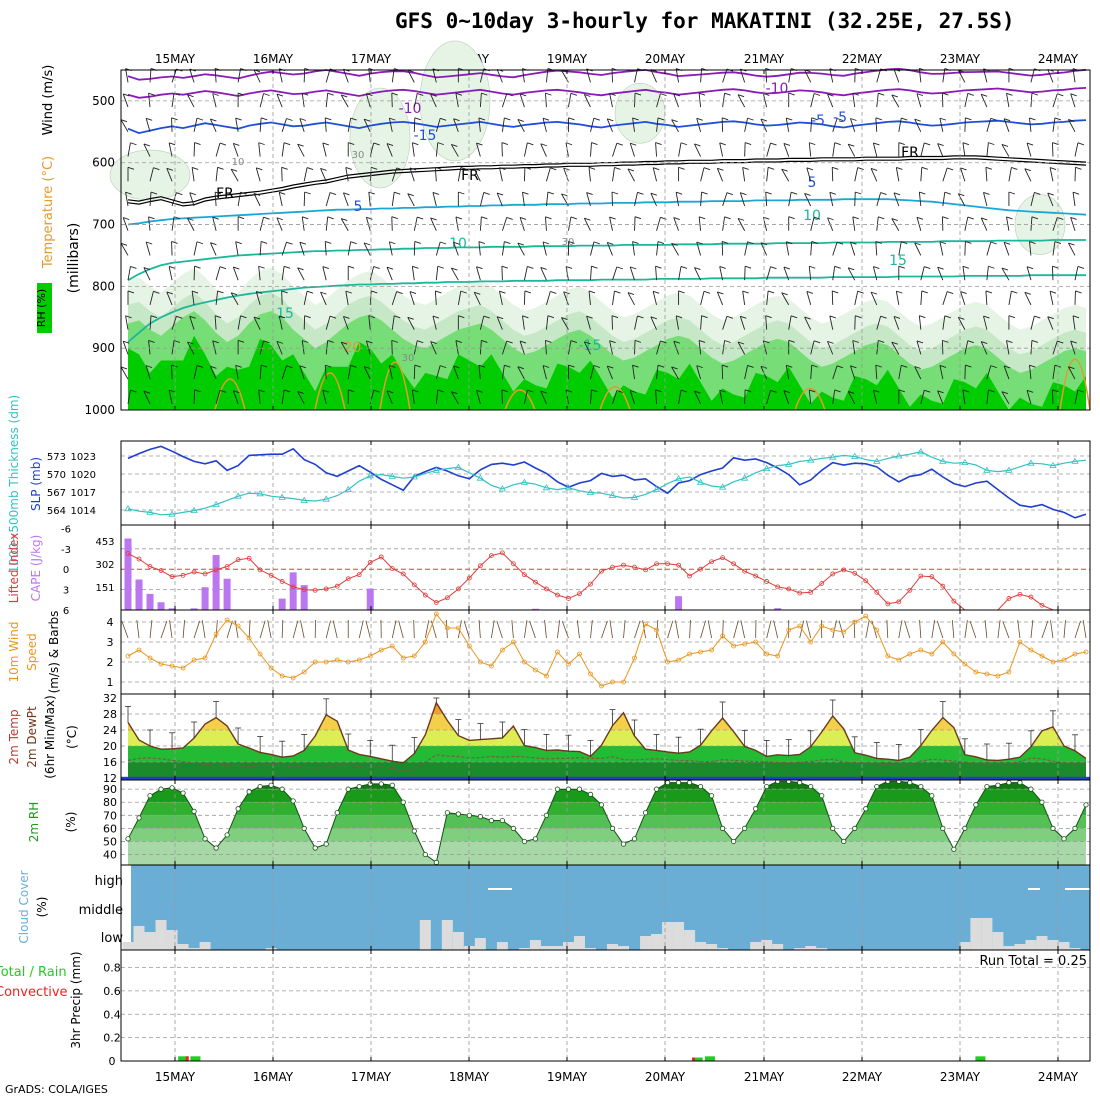  What do you see at coordinates (697, 1059) in the screenshot?
I see `precip-total-bar` at bounding box center [697, 1059].